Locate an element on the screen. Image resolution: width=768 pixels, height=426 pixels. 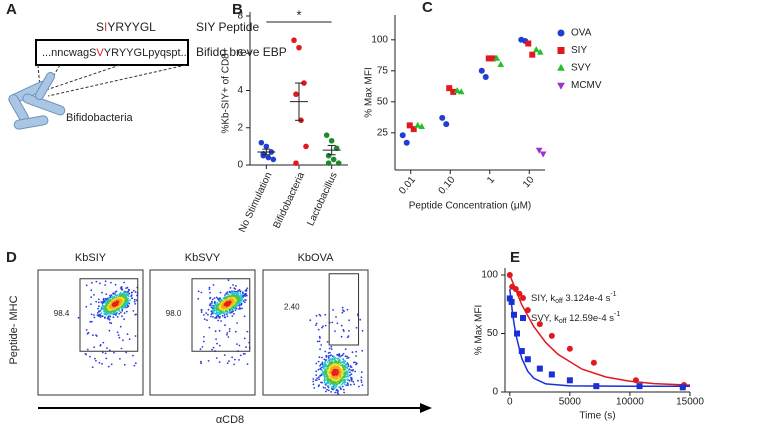
sequence: ...nncwagSVYRYYGLpyqspt.. is located at coordinates (114, 53).